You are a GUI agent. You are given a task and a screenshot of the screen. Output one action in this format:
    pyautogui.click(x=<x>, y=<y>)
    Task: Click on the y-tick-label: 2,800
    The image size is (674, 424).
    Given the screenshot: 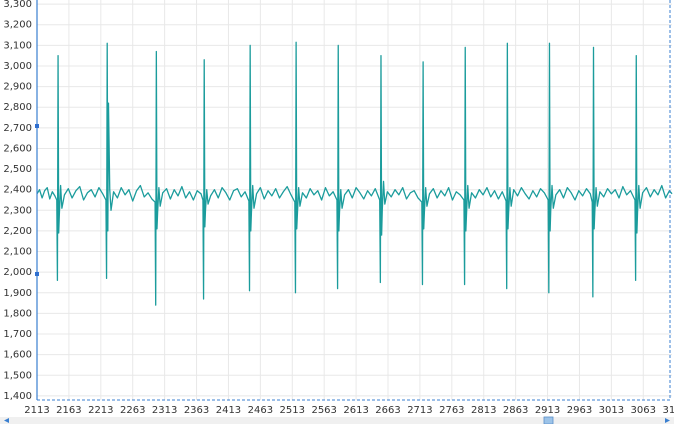 What is the action you would take?
    pyautogui.click(x=17, y=107)
    